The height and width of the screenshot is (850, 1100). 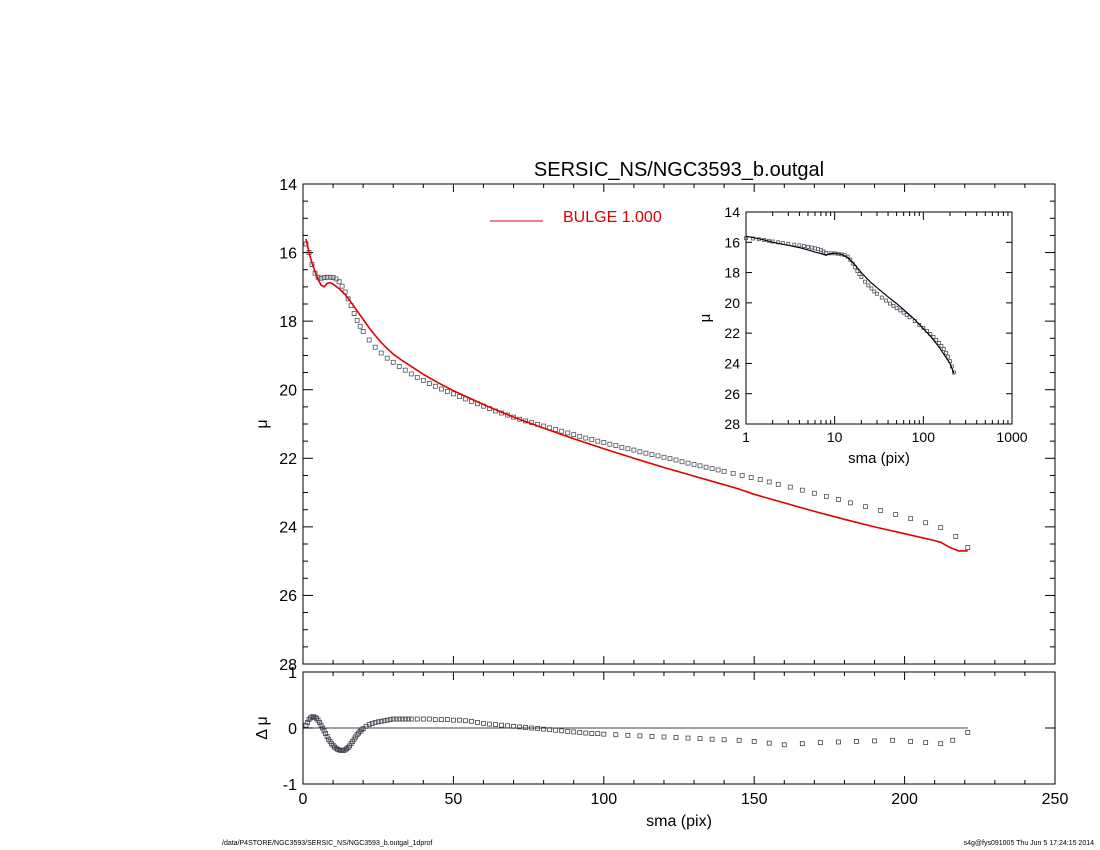 I want to click on inset-ytick-label: 18, so click(x=732, y=273).